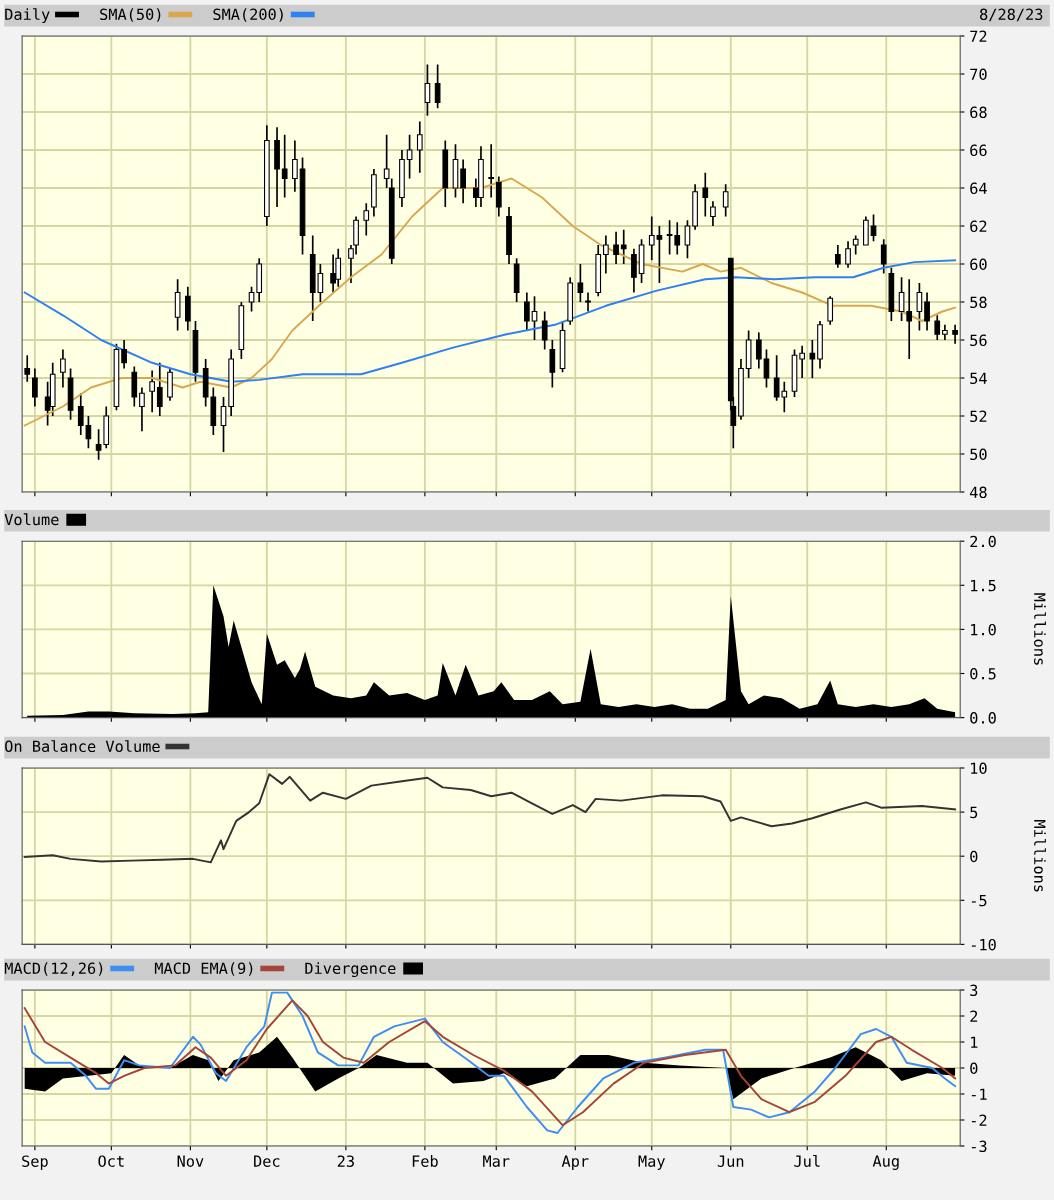 The height and width of the screenshot is (1200, 1054). Describe the element at coordinates (978, 416) in the screenshot. I see `y-tick-label: 52` at that location.